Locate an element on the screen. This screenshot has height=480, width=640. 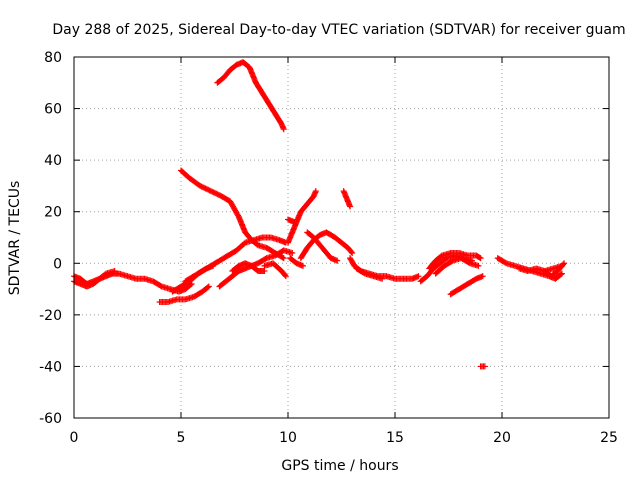
x-tick-label: 15 is located at coordinates (395, 438).